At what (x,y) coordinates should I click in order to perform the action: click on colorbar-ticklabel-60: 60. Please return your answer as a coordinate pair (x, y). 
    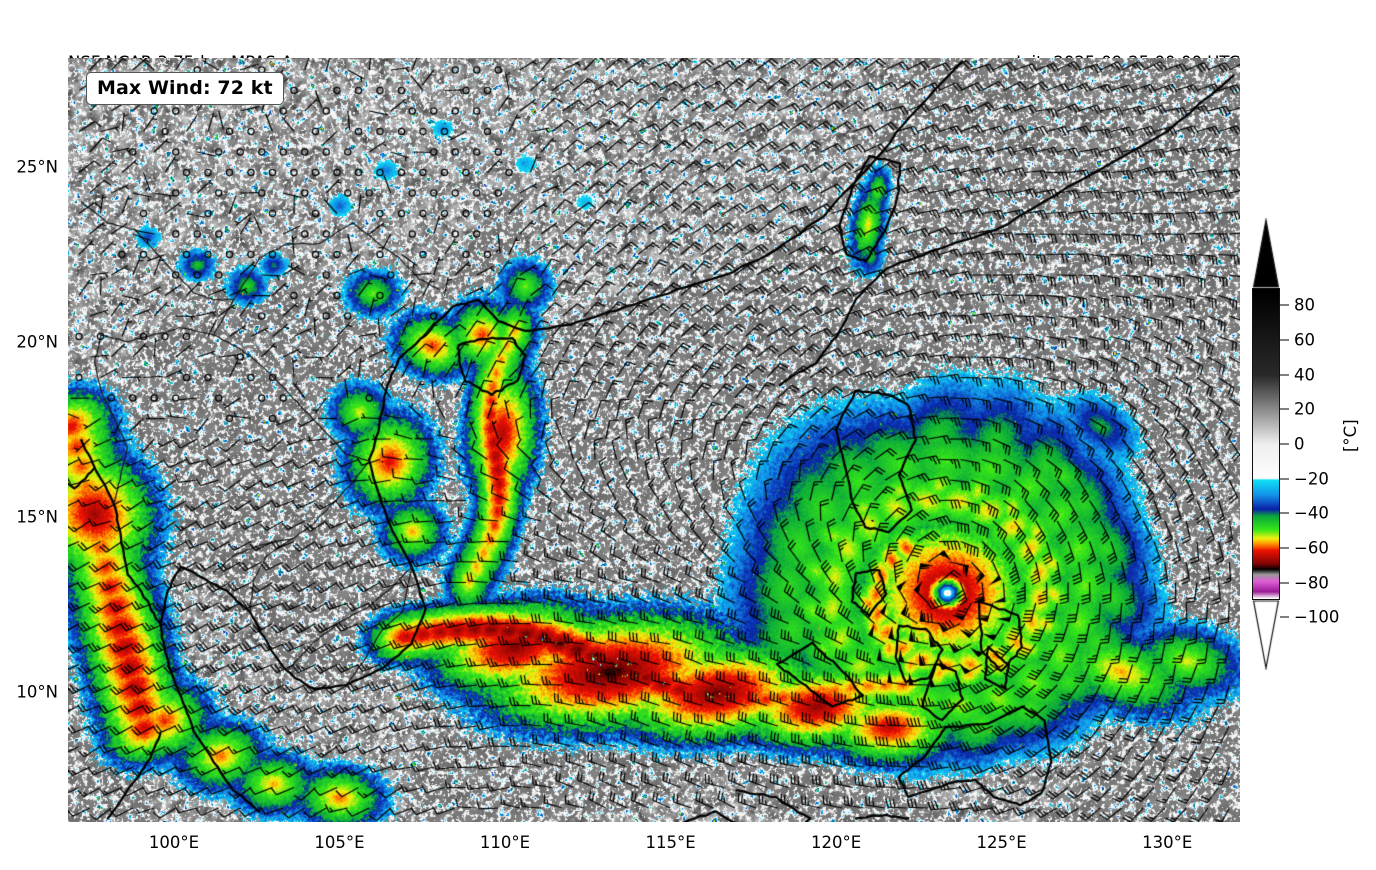
    Looking at the image, I should click on (1304, 340).